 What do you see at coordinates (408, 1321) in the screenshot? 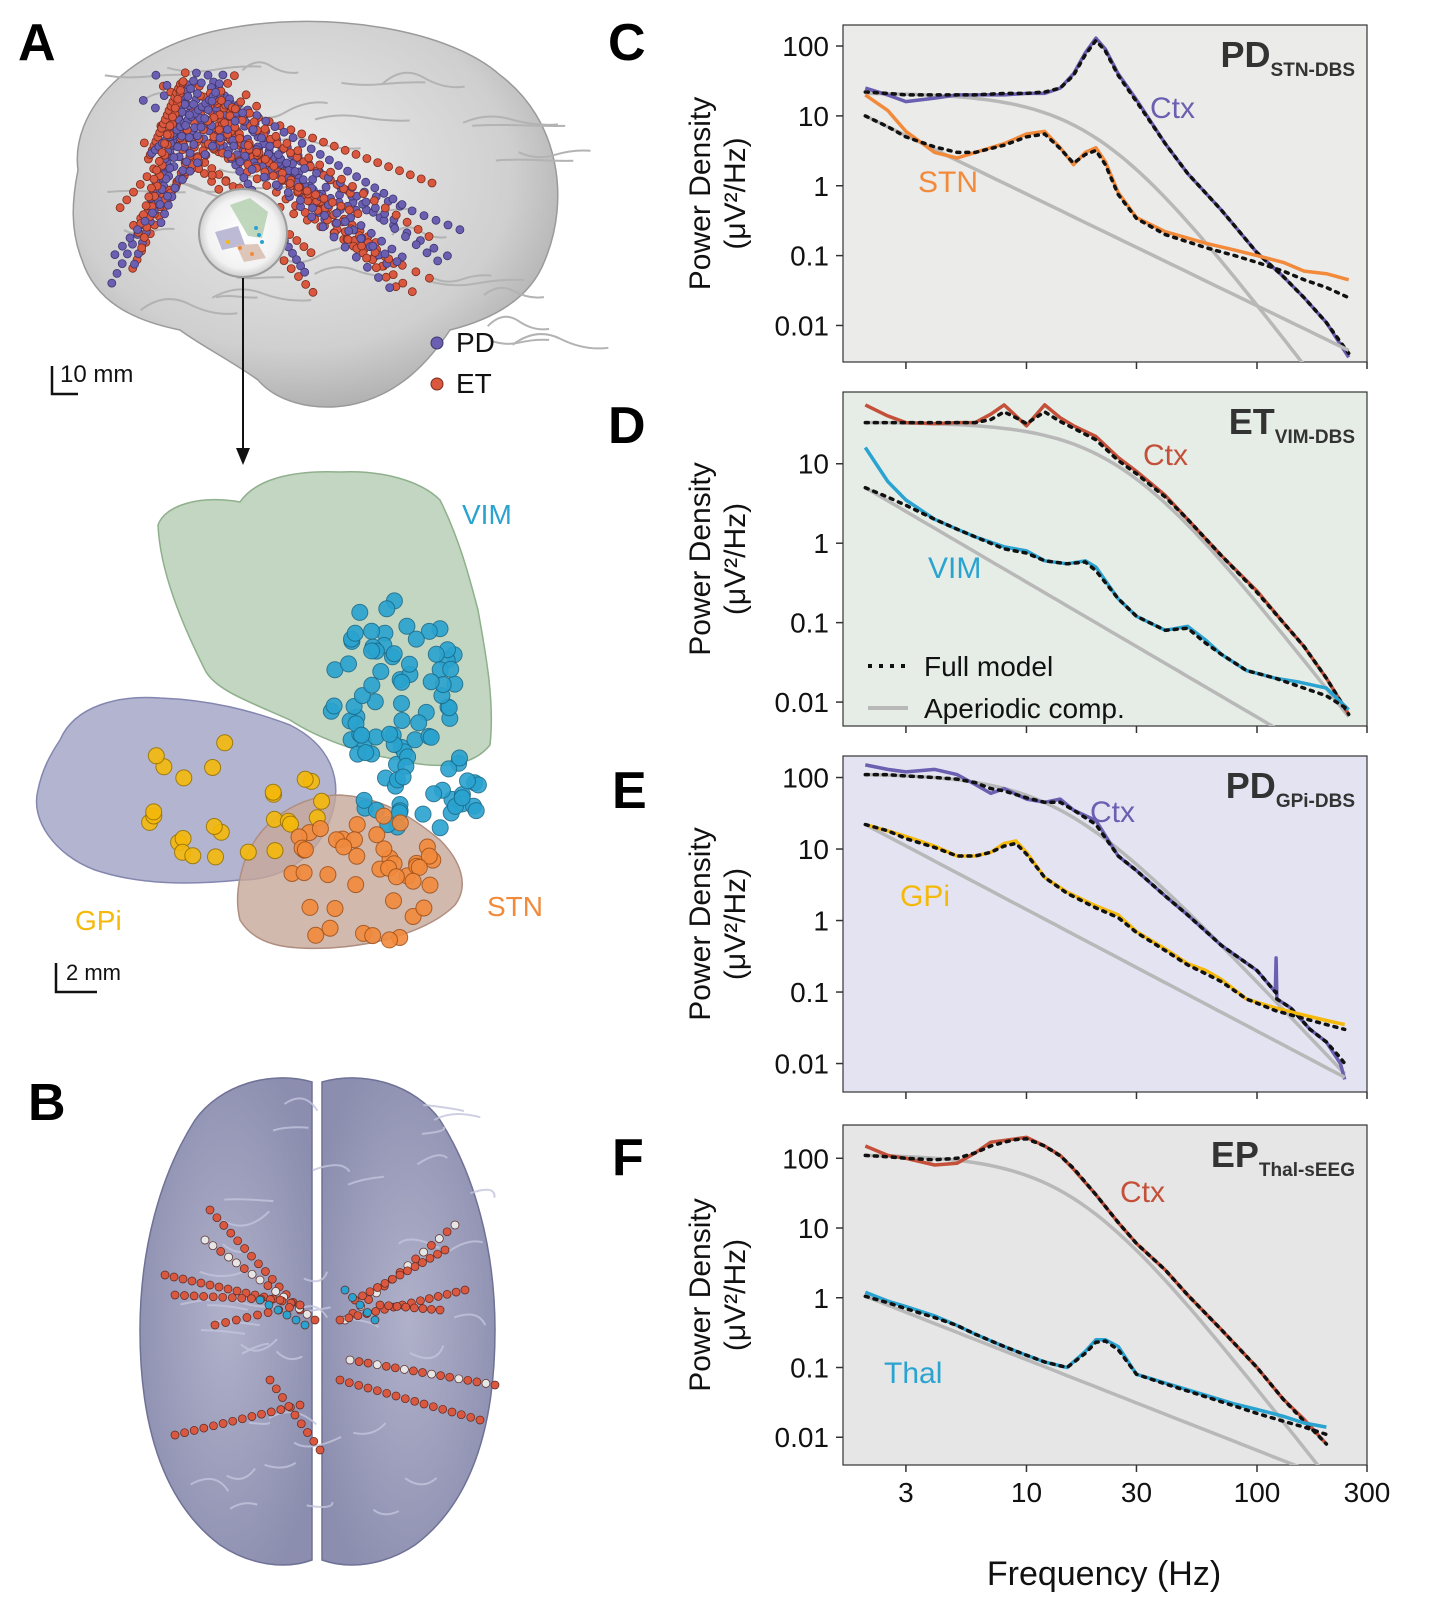
I see `right-hemisphere` at bounding box center [408, 1321].